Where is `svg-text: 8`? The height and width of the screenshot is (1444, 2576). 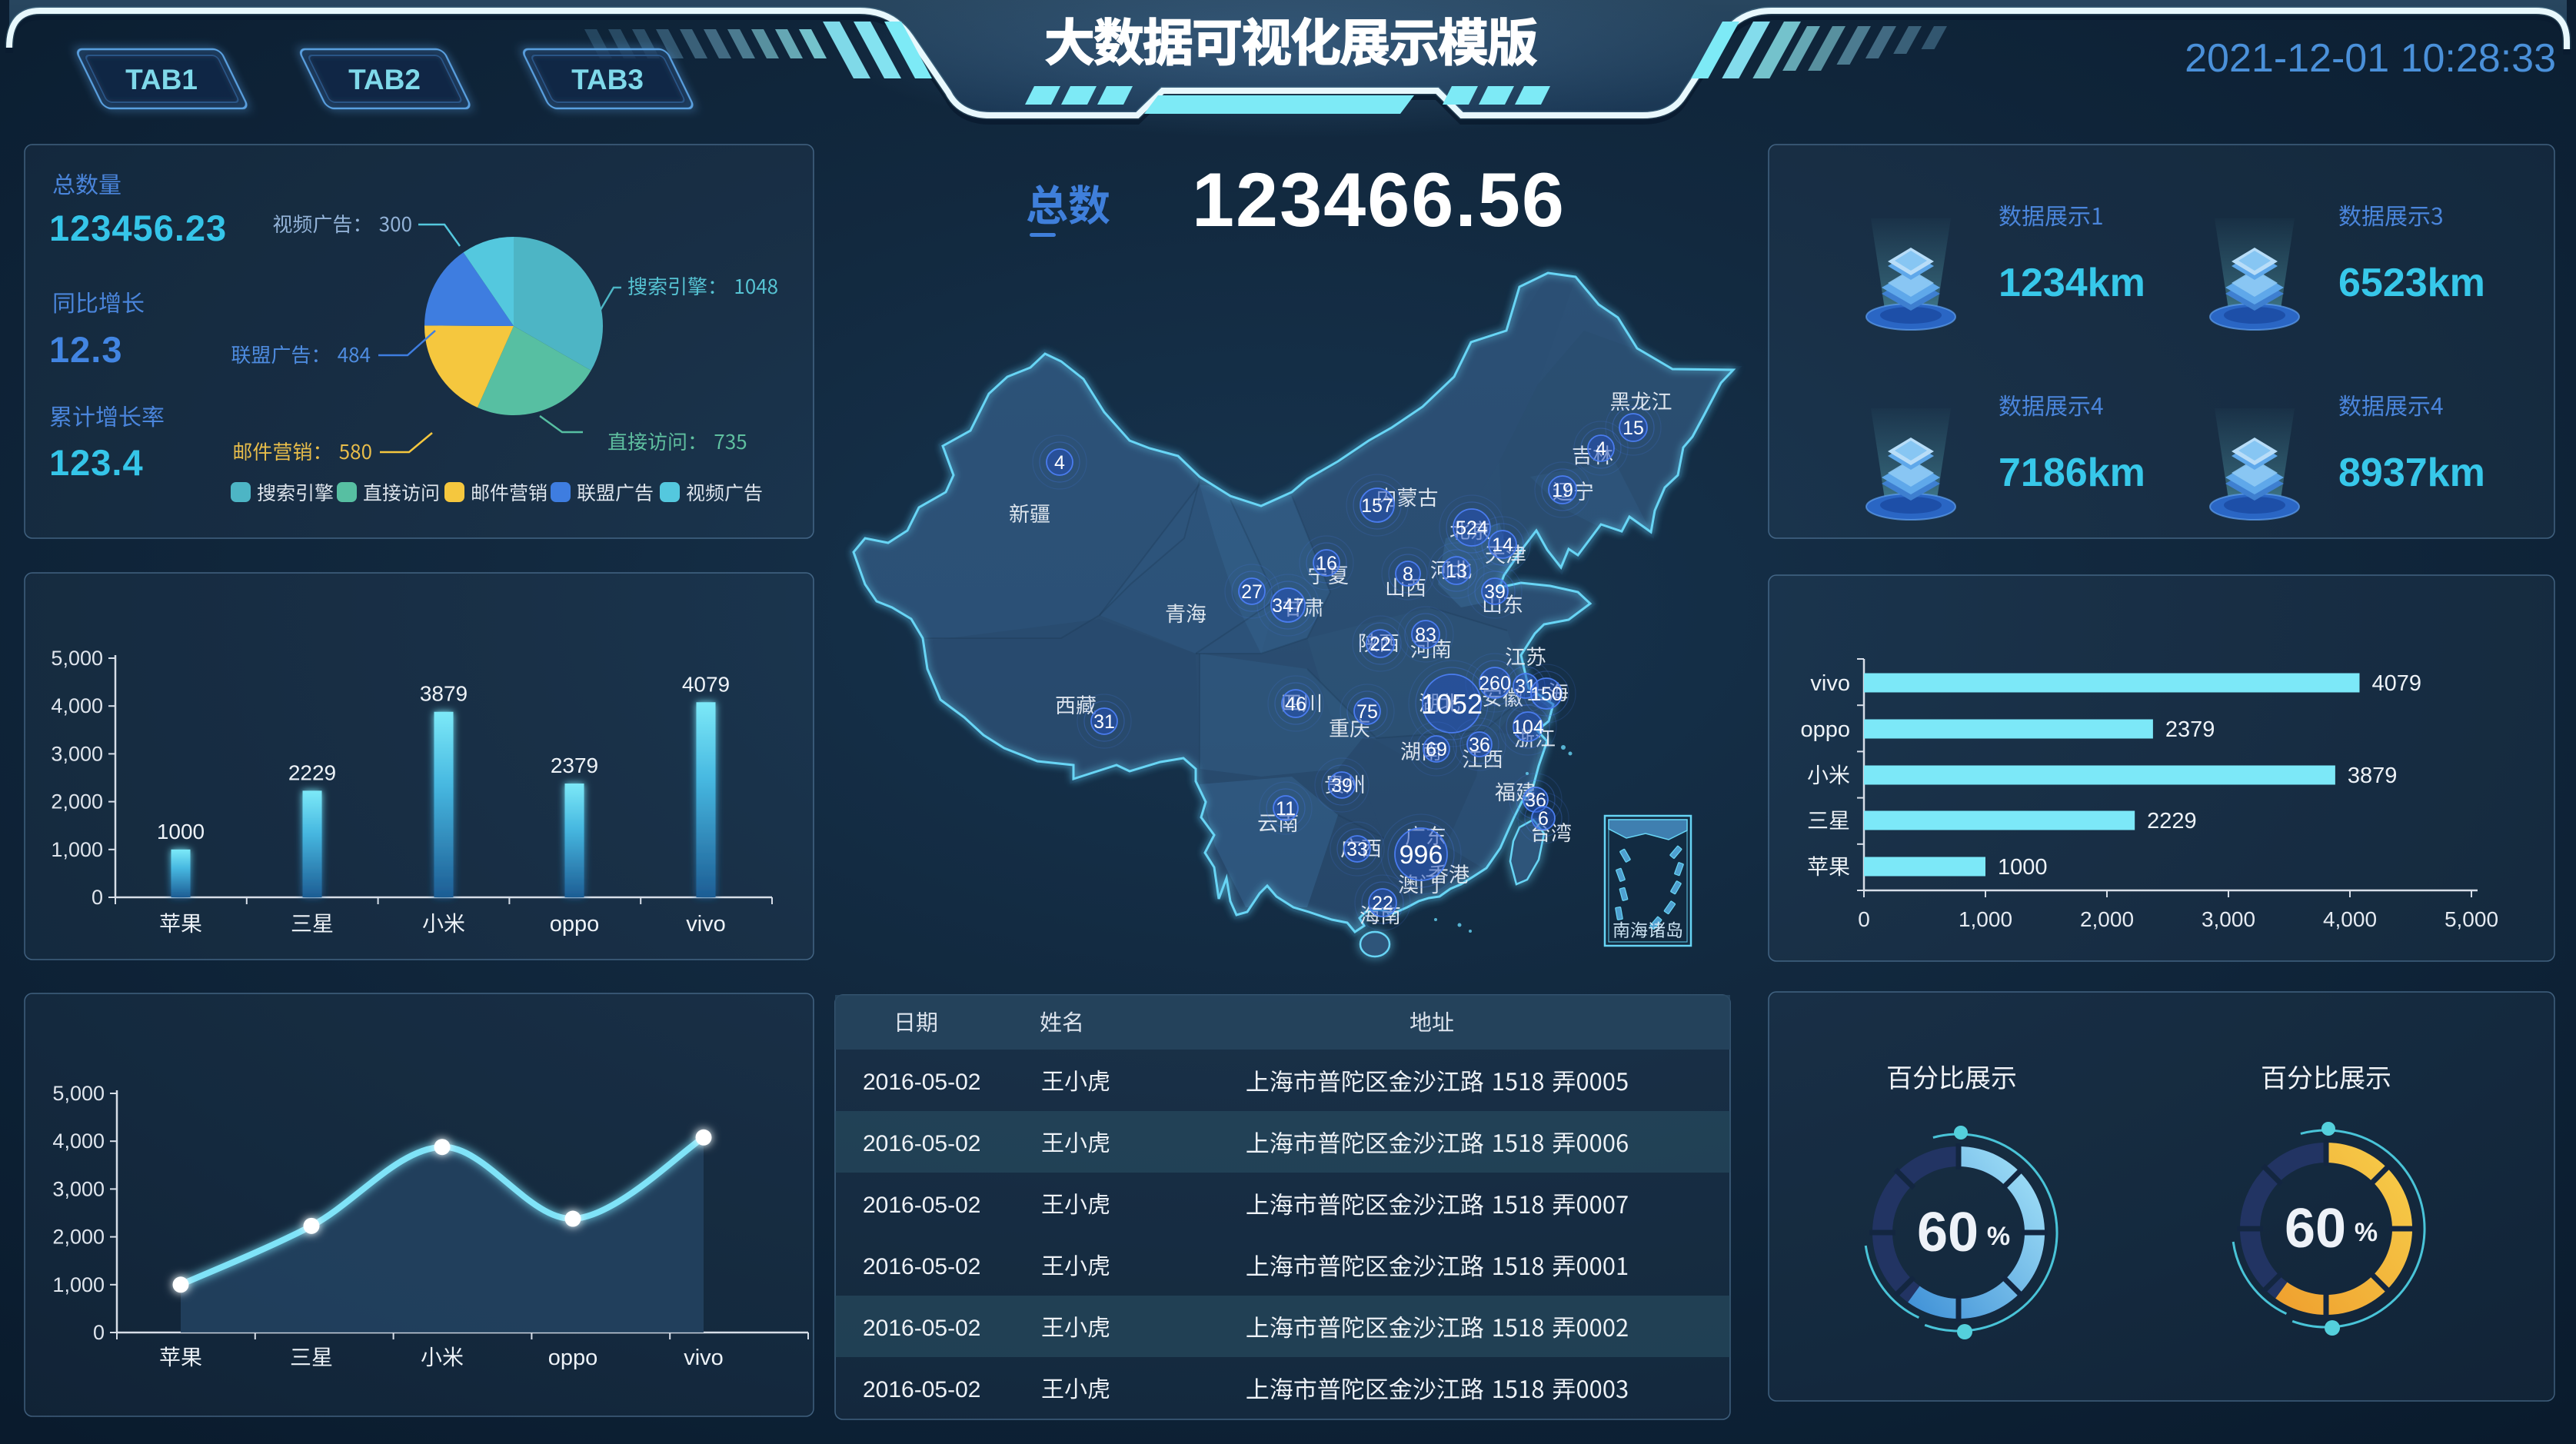
svg-text: 8 is located at coordinates (1408, 574).